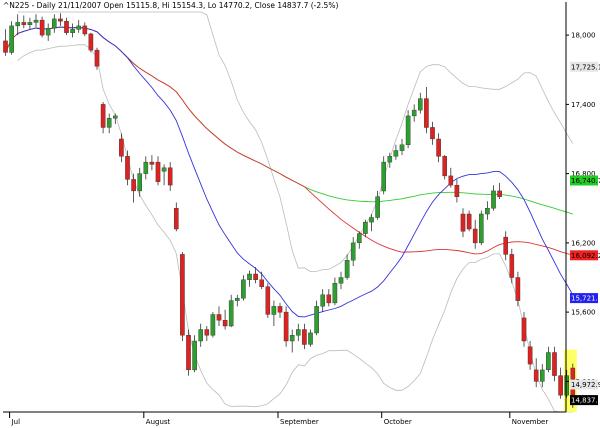  I want to click on price-tag: 16,092.2, so click(585, 255).